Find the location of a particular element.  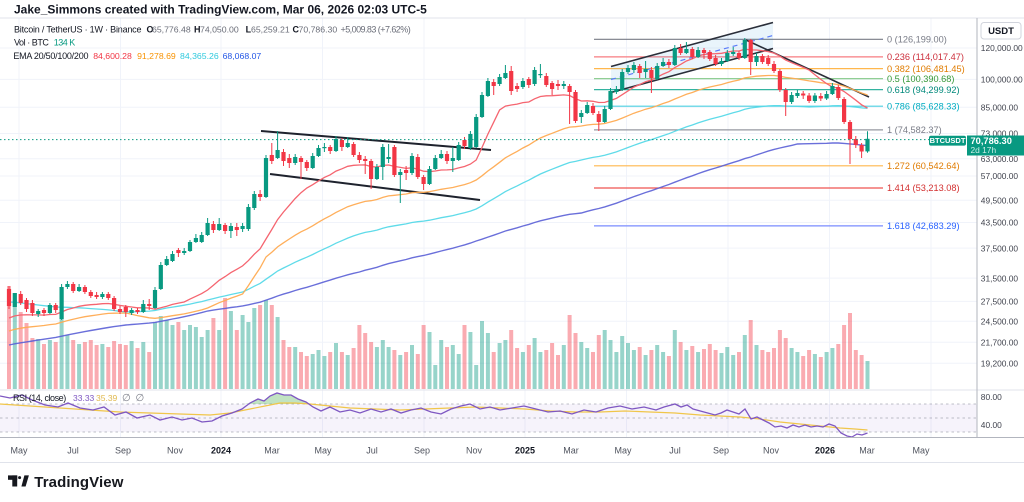

svg-text: 1.618 (42,683.29) is located at coordinates (923, 226).